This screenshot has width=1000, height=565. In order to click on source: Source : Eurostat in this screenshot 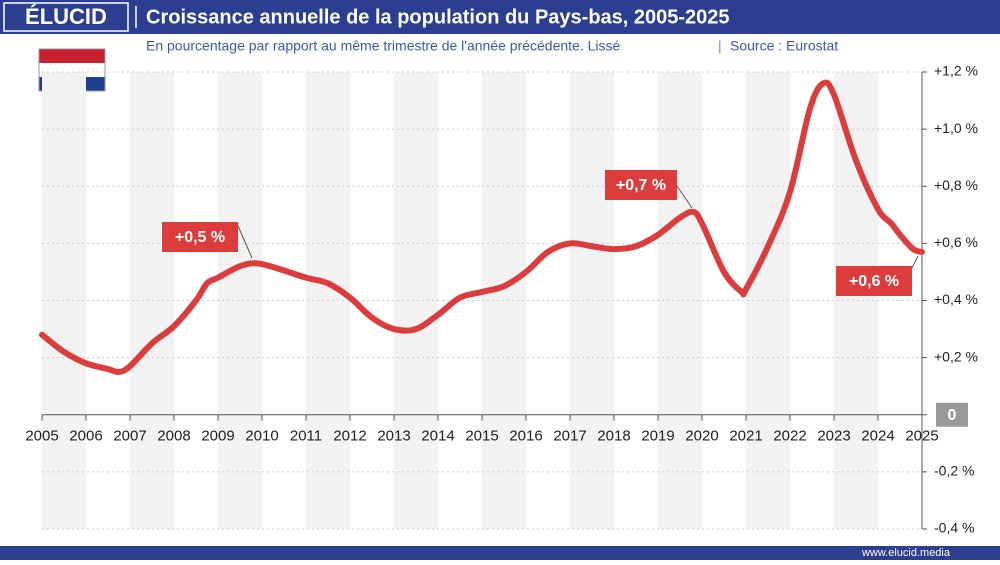, I will do `click(784, 46)`.